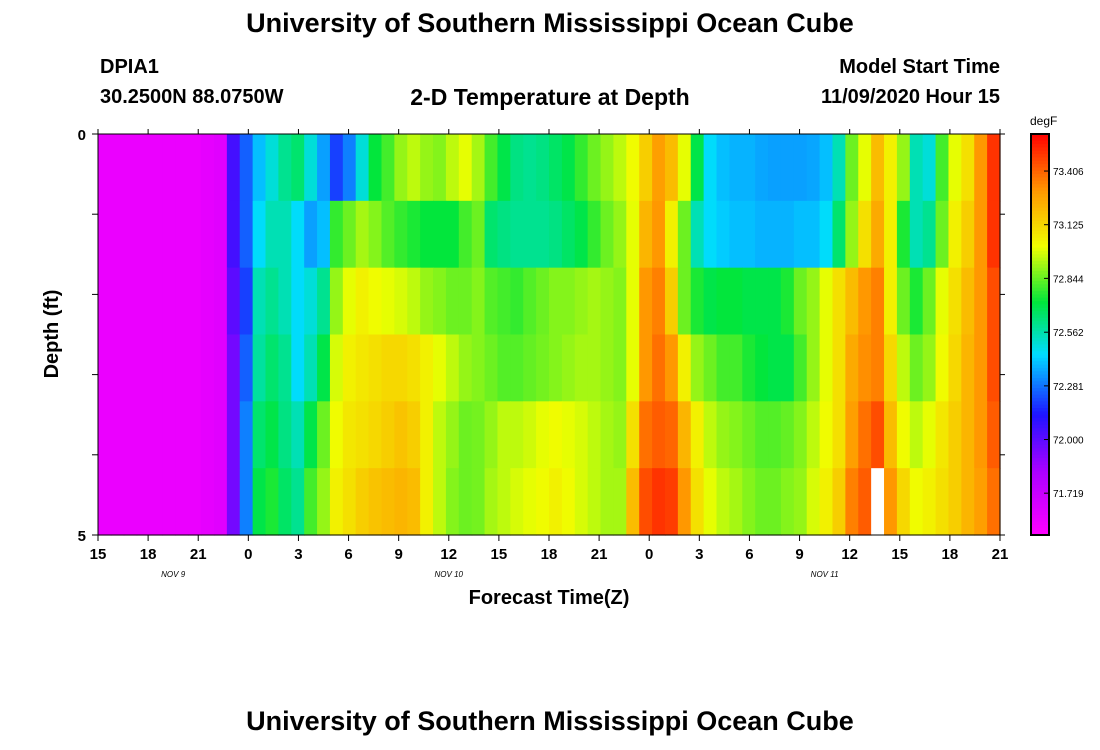 The height and width of the screenshot is (750, 1100). What do you see at coordinates (1068, 172) in the screenshot?
I see `colorbar-tick-label: 73.406` at bounding box center [1068, 172].